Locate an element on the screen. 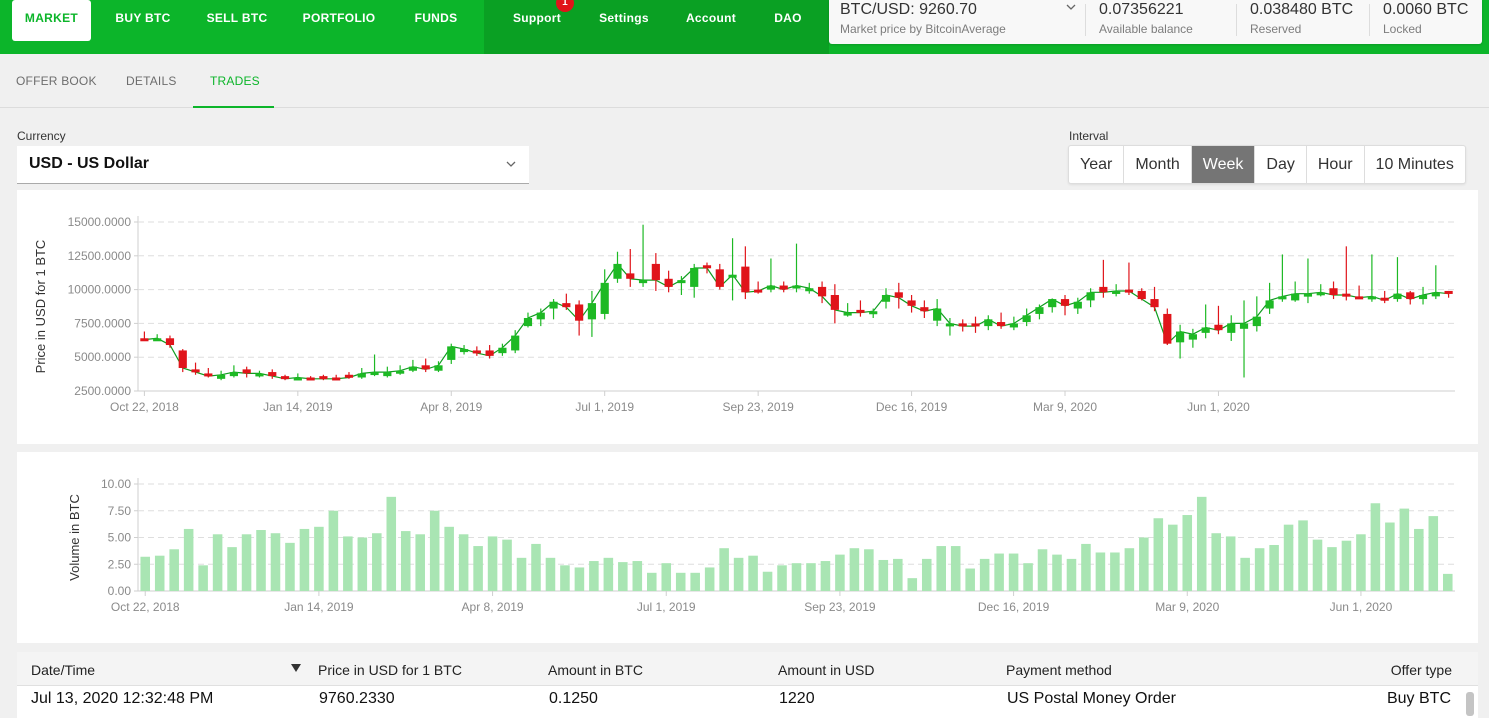 Image resolution: width=1489 pixels, height=718 pixels. y-tick-label: 15000.0000 is located at coordinates (100, 222).